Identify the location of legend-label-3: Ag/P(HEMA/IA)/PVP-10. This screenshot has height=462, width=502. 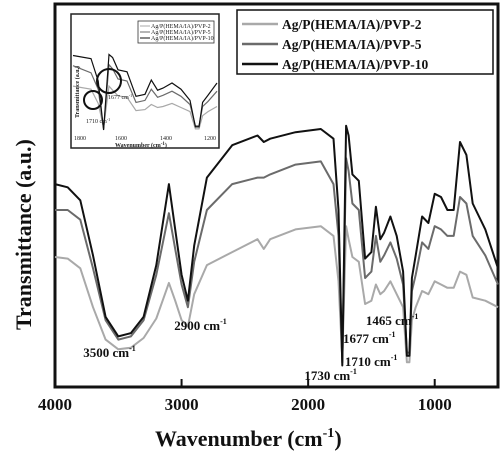
(355, 64).